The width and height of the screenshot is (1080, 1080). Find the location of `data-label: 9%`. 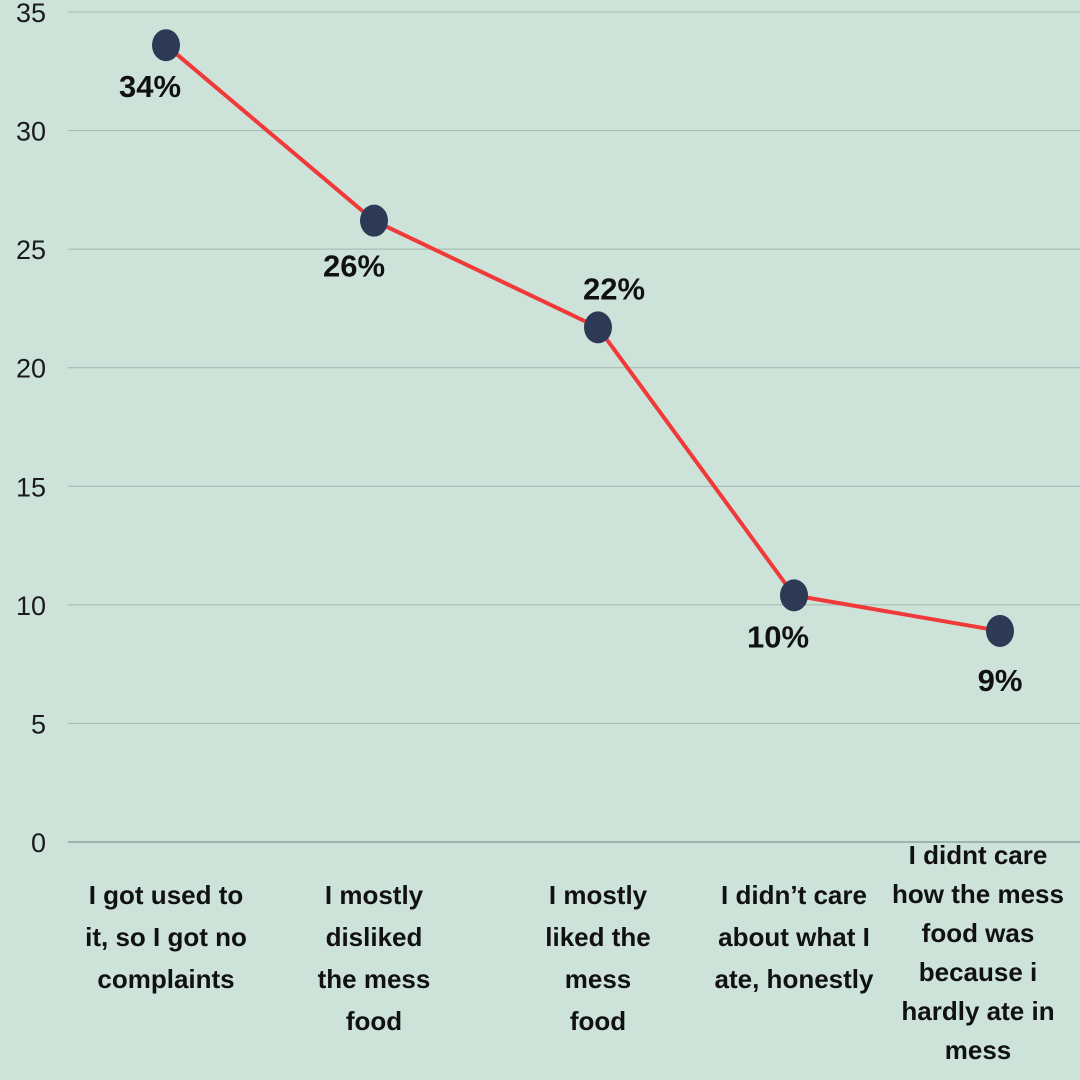

data-label: 9% is located at coordinates (1000, 680).